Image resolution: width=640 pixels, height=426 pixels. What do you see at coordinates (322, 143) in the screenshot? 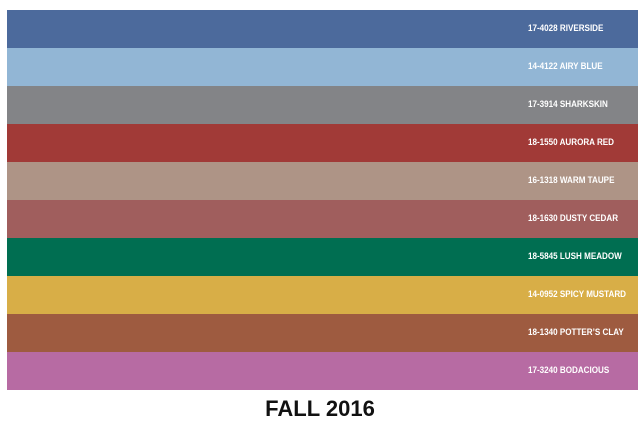
I see `color-swatch: 18-1550 AURORA RED` at bounding box center [322, 143].